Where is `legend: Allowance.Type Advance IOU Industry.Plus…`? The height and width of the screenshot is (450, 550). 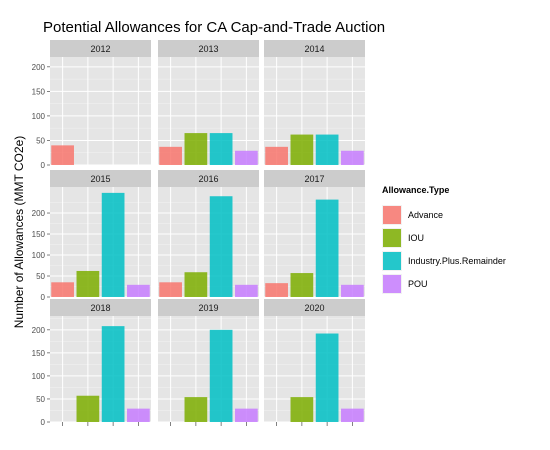 legend: Allowance.Type Advance IOU Industry.Plus… is located at coordinates (444, 240).